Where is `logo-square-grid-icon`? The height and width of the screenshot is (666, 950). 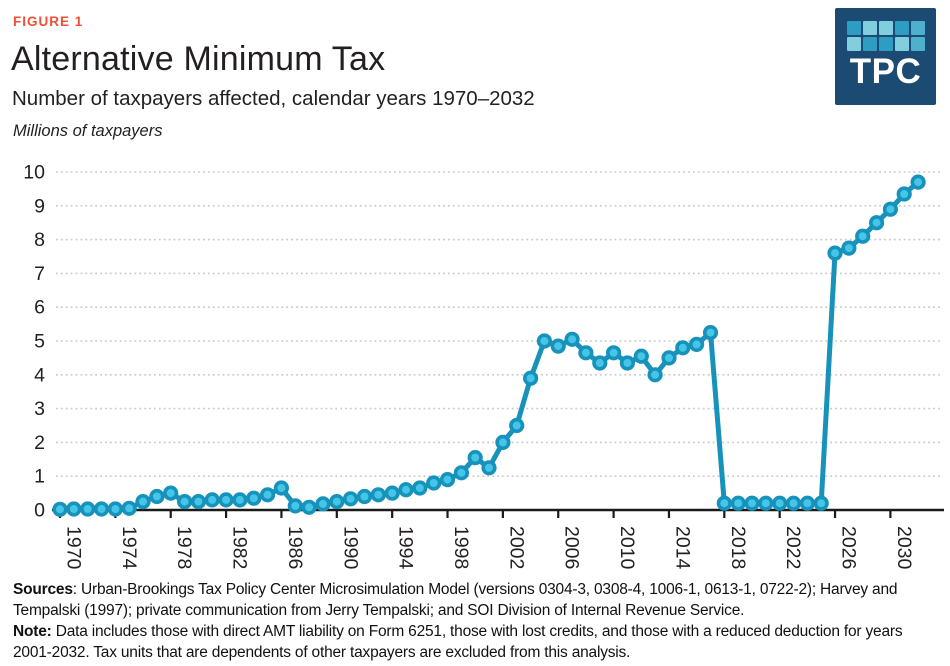
logo-square-grid-icon is located at coordinates (885, 36).